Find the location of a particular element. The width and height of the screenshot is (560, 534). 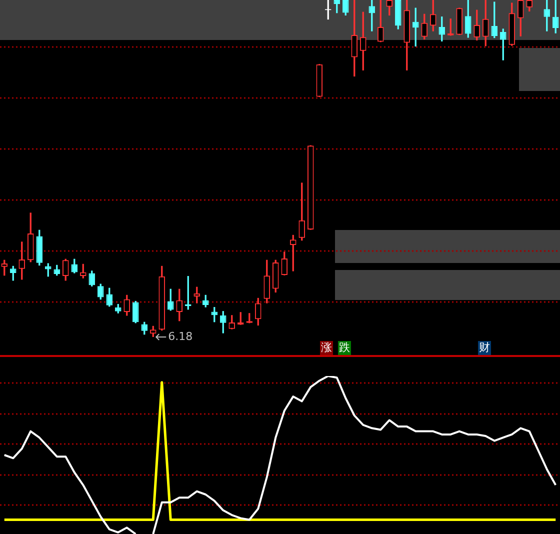

annotation: 6.18 is located at coordinates (180, 336).